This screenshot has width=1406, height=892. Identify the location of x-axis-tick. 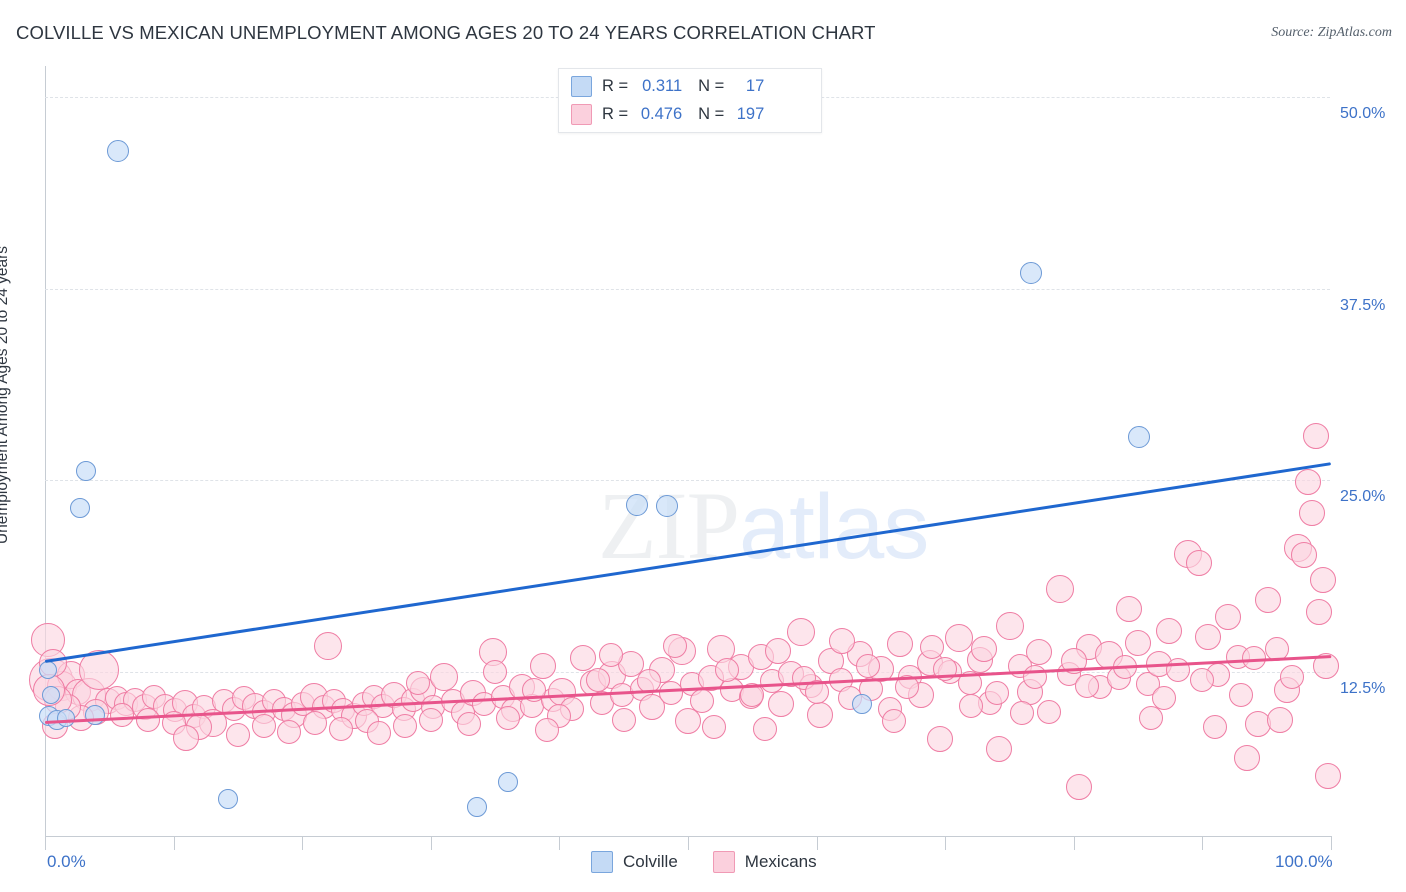
(1331, 843).